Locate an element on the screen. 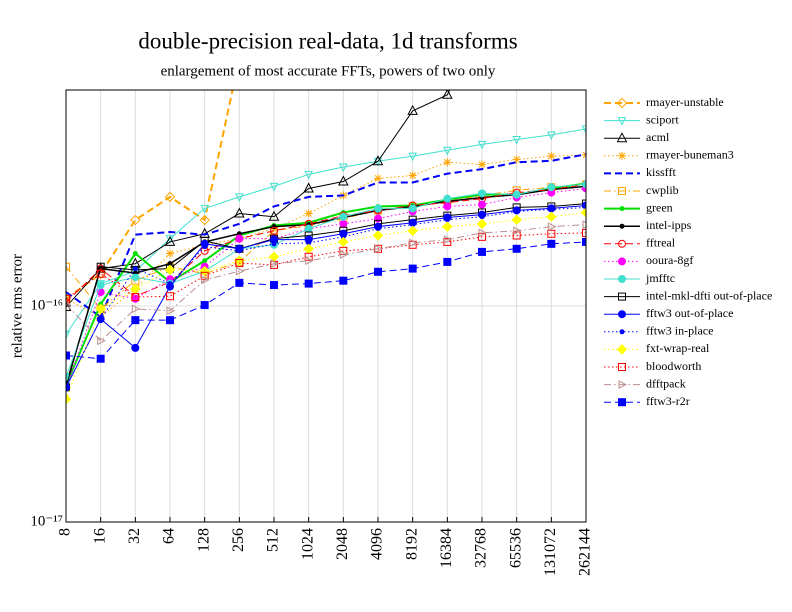 The image size is (792, 612). legend-label: dfftpack is located at coordinates (666, 383).